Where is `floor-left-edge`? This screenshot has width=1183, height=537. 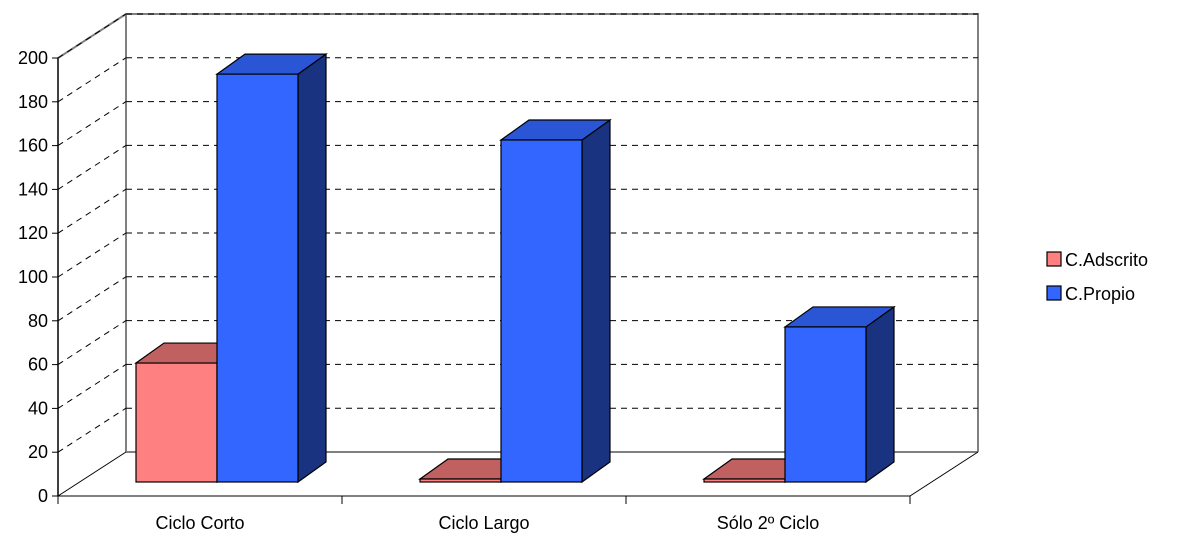
floor-left-edge is located at coordinates (92, 474).